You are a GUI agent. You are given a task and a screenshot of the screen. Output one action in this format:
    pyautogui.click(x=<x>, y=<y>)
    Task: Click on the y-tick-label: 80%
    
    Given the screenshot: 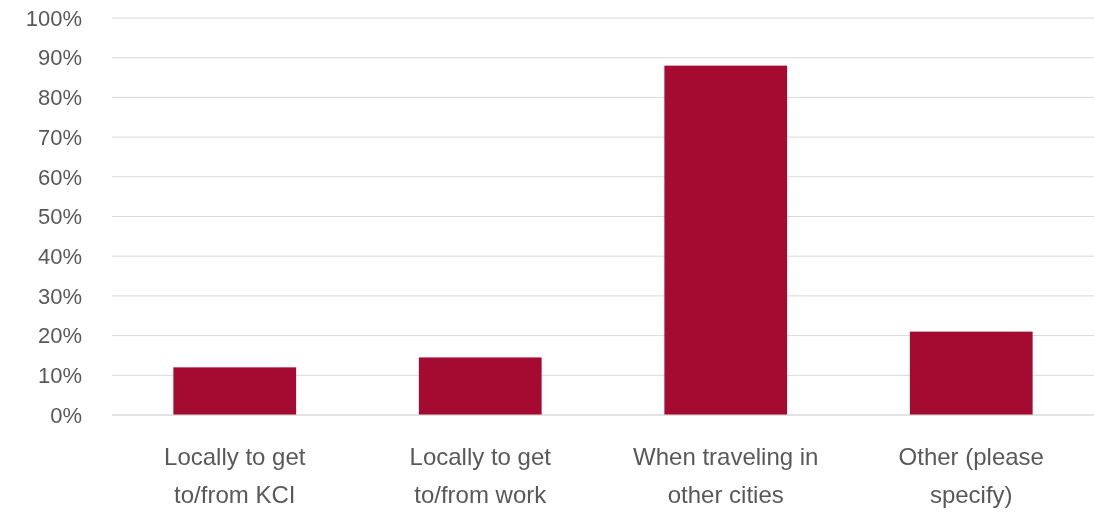 What is the action you would take?
    pyautogui.click(x=59, y=98)
    